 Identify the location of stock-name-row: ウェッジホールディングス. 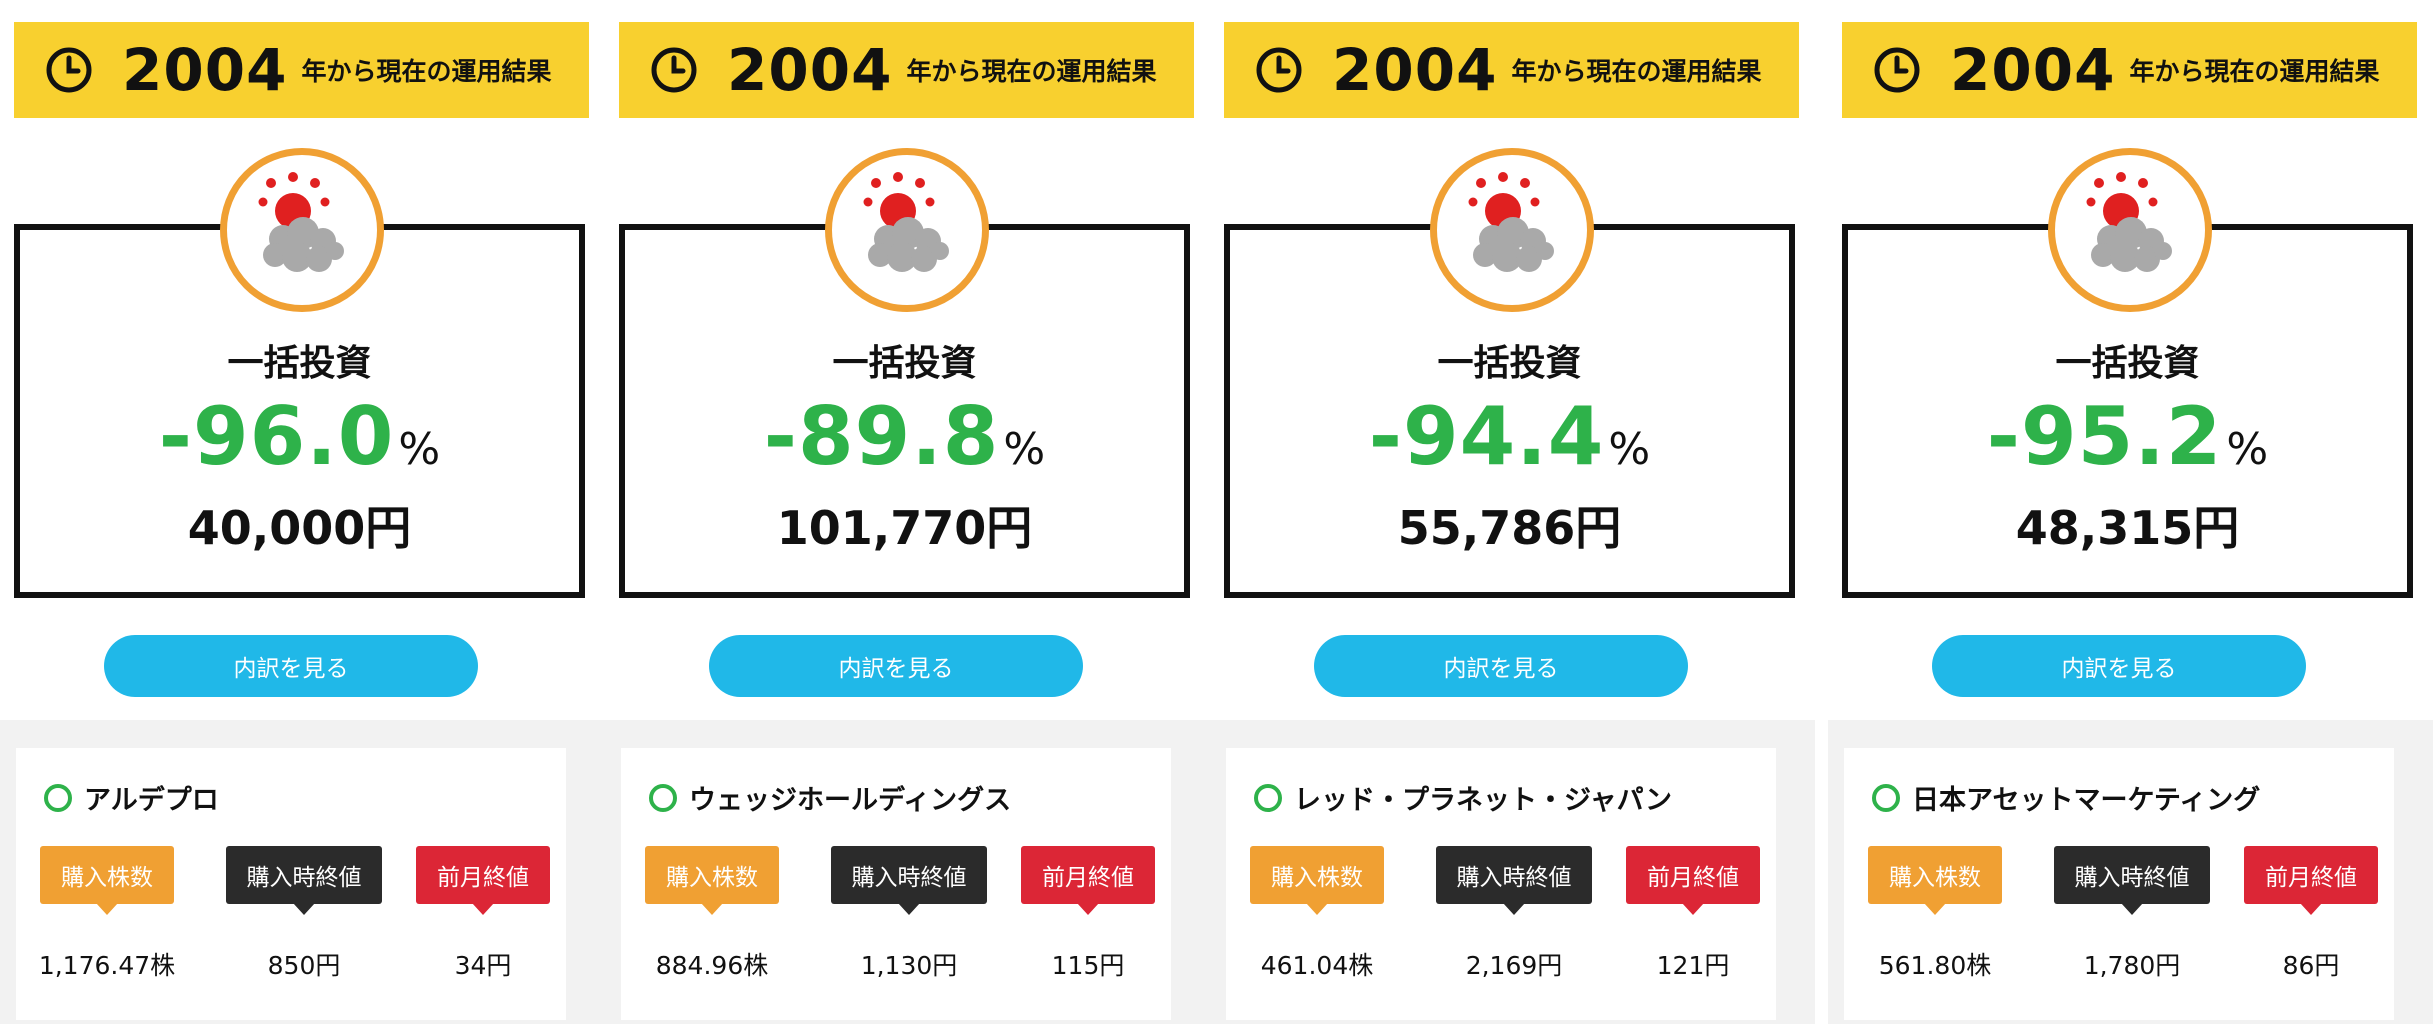
(830, 797).